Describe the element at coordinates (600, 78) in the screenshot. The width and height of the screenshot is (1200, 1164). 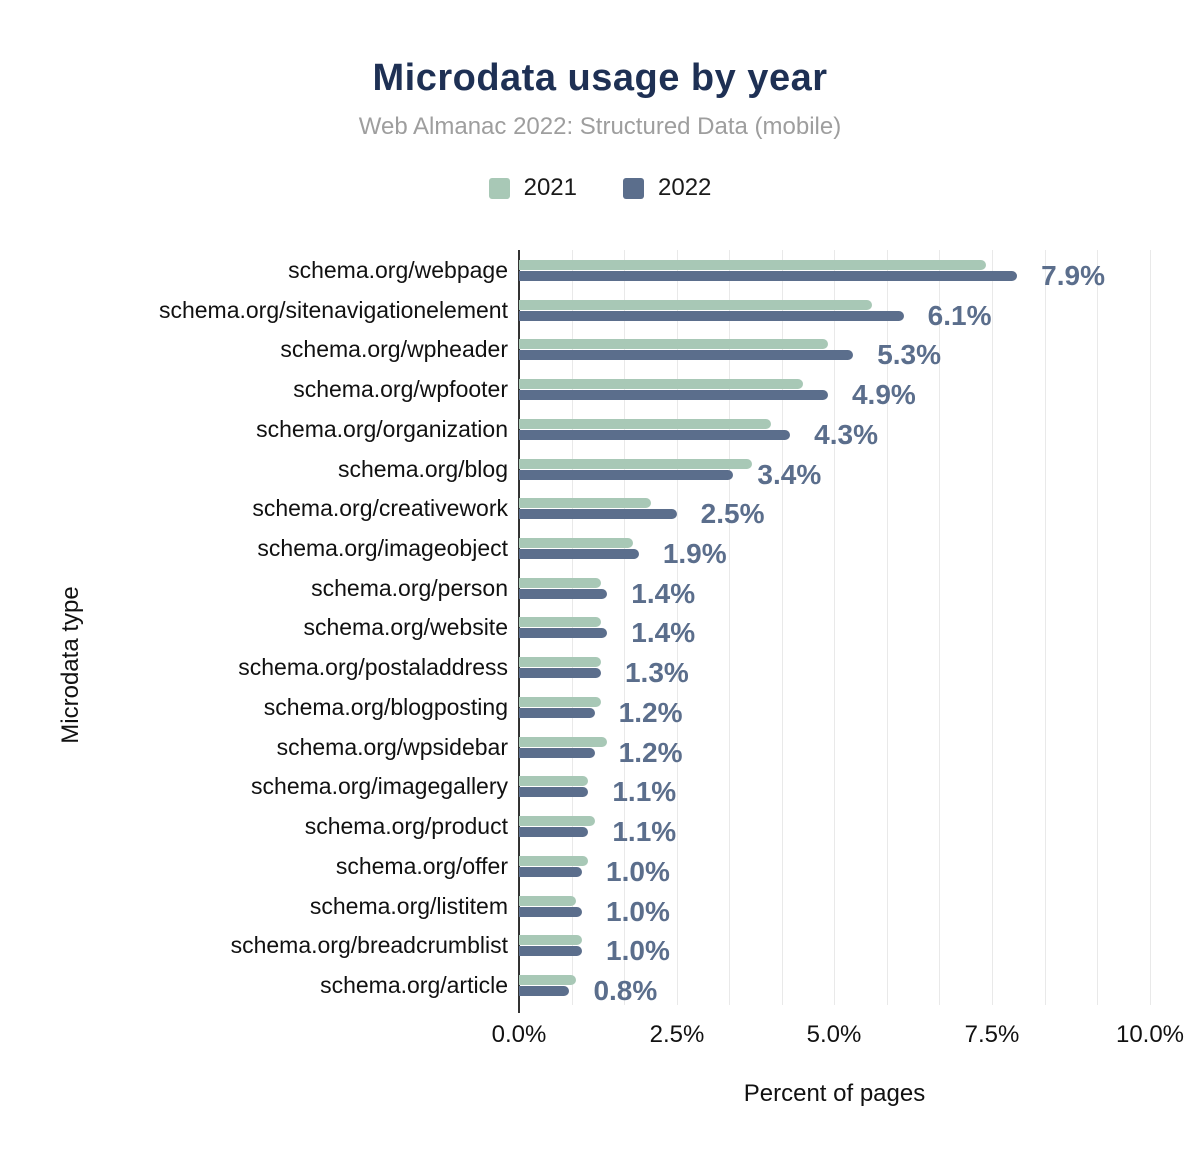
I see `chart-title: Microdata usage by year` at that location.